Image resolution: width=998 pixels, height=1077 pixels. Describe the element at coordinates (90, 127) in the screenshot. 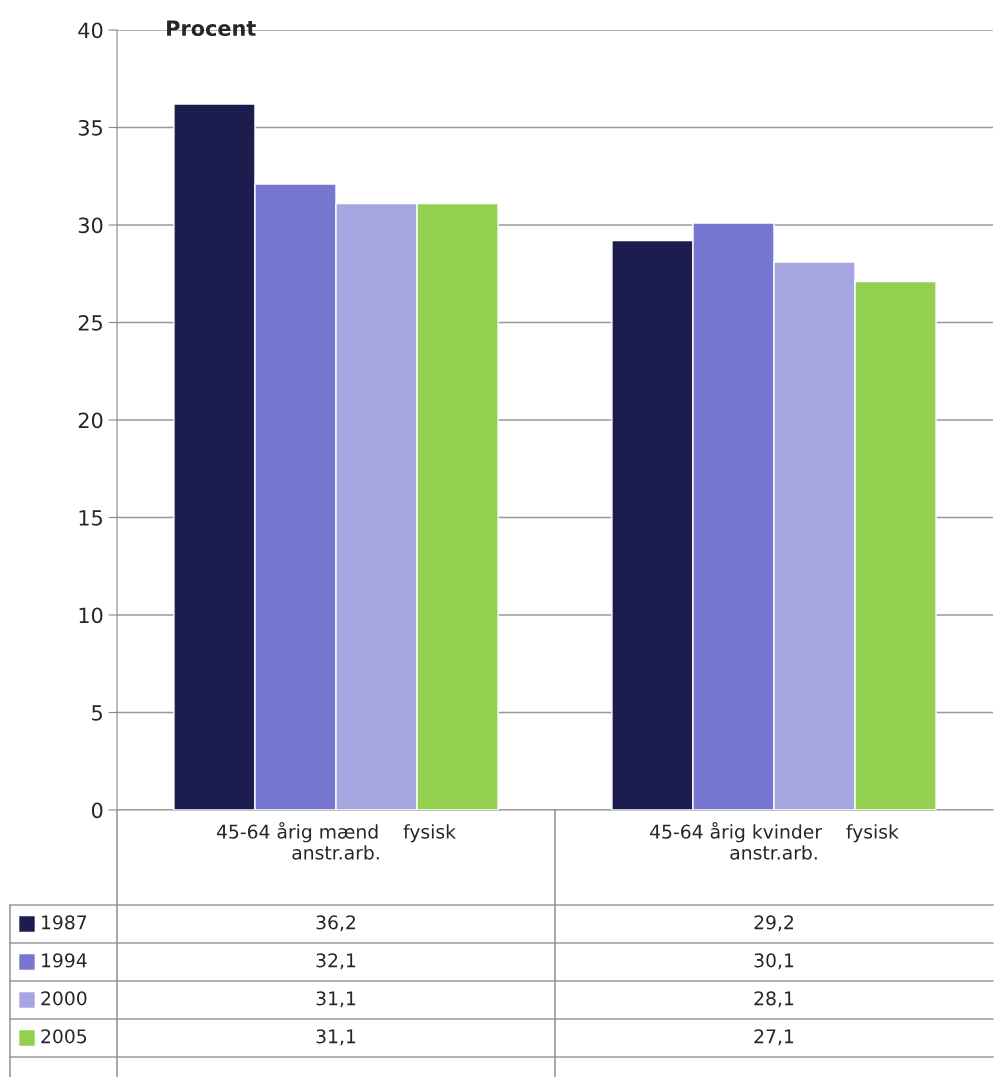

I see `y-tick-label: 35` at that location.